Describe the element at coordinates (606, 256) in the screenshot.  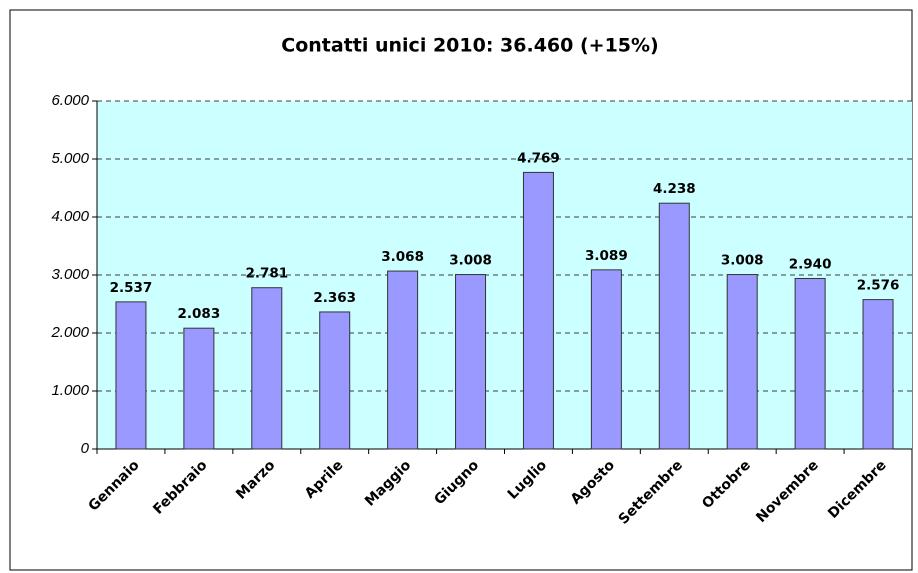
I see `value-label: 3.089` at that location.